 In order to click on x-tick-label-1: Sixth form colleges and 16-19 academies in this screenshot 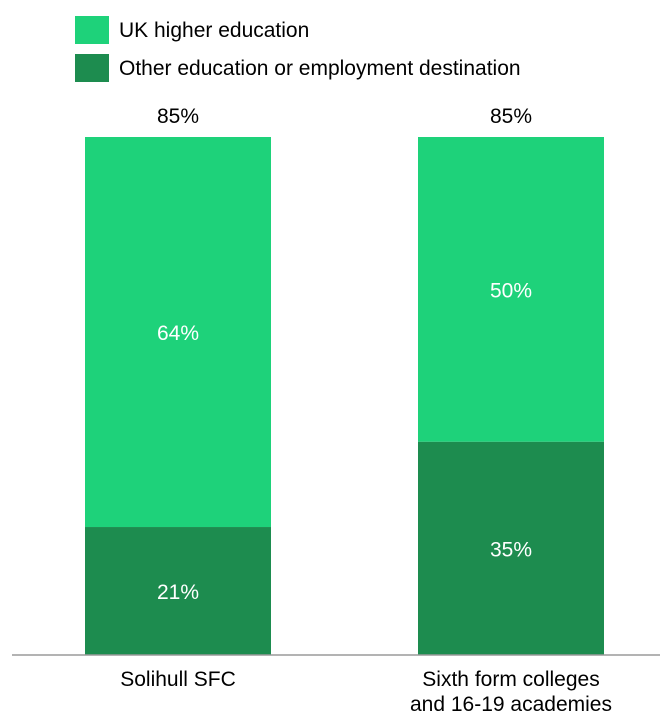, I will do `click(511, 692)`.